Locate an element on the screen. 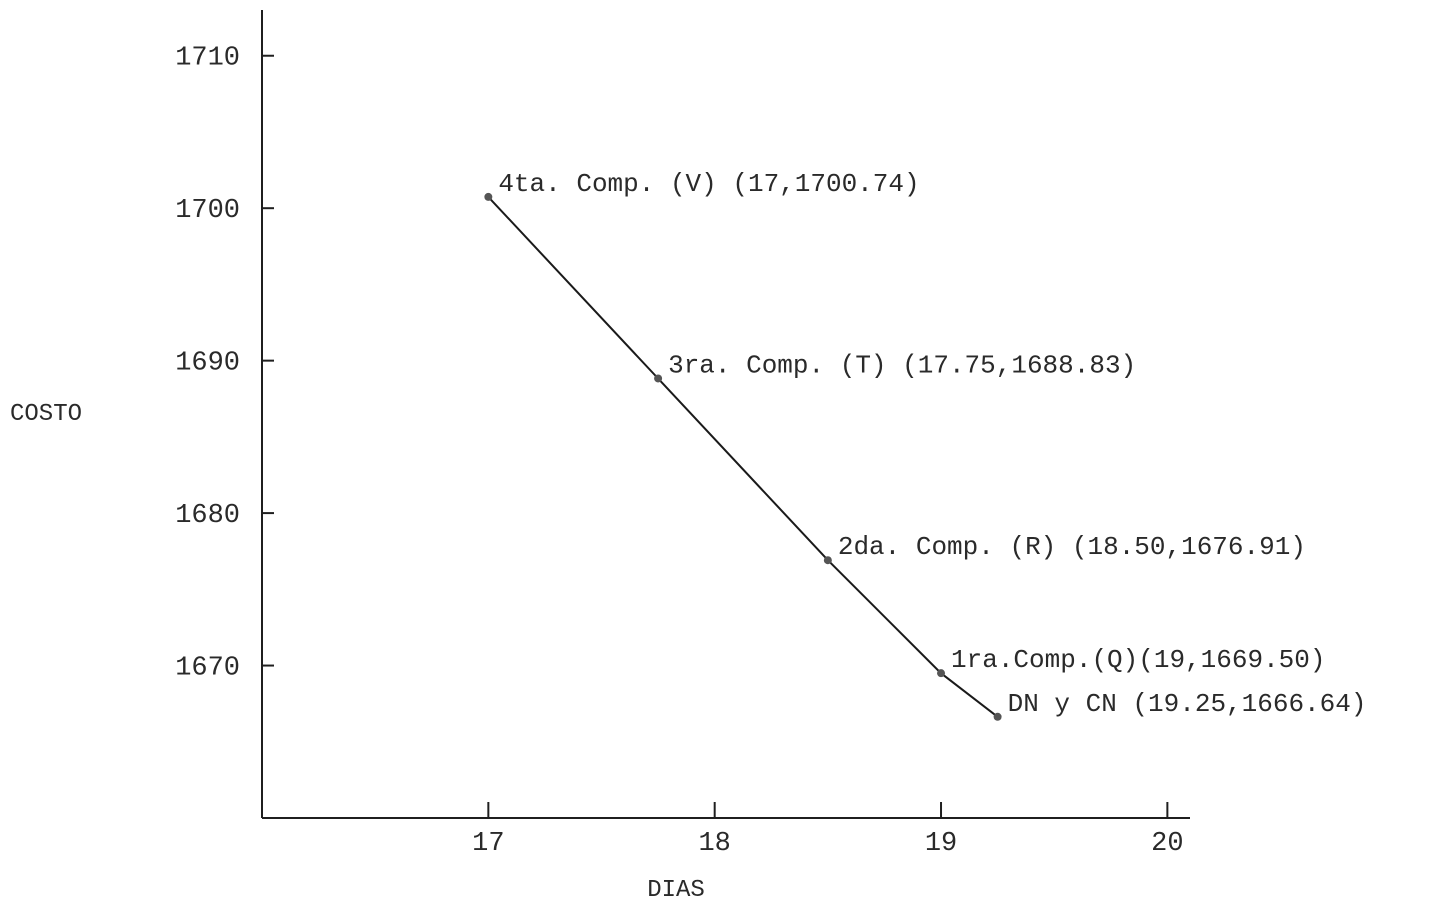 Image resolution: width=1456 pixels, height=904 pixels. x-axis-title: DIAS is located at coordinates (676, 890).